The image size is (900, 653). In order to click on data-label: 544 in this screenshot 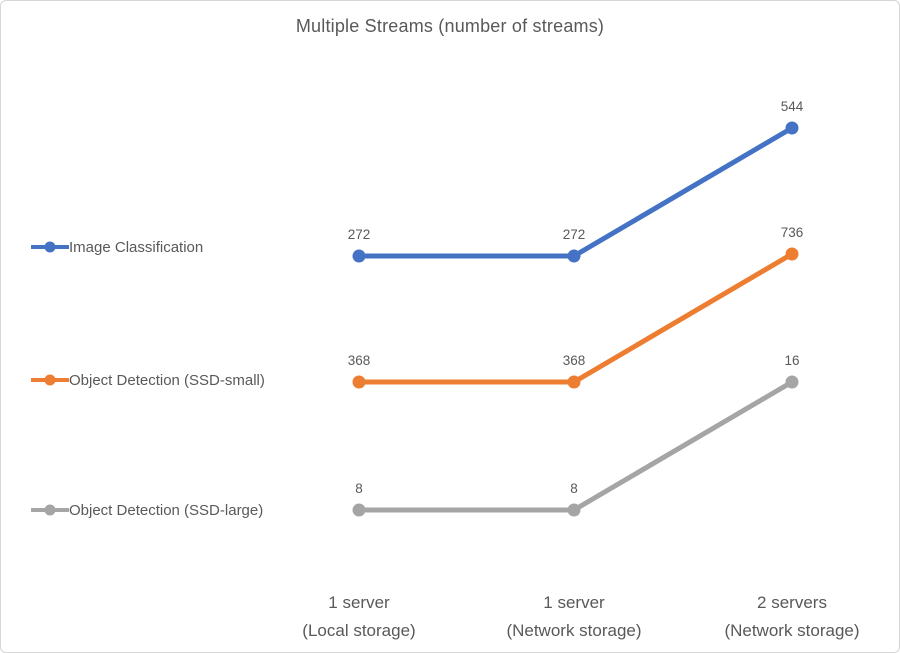, I will do `click(792, 106)`.